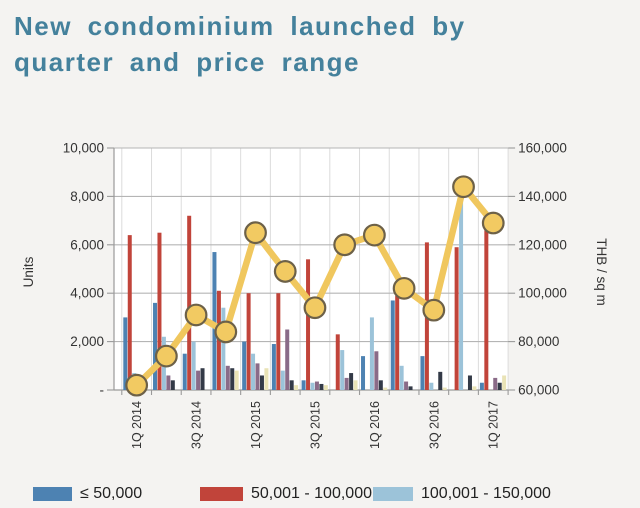 The width and height of the screenshot is (640, 508). Describe the element at coordinates (434, 425) in the screenshot. I see `x-axis-tick-label: 3Q 2016` at that location.